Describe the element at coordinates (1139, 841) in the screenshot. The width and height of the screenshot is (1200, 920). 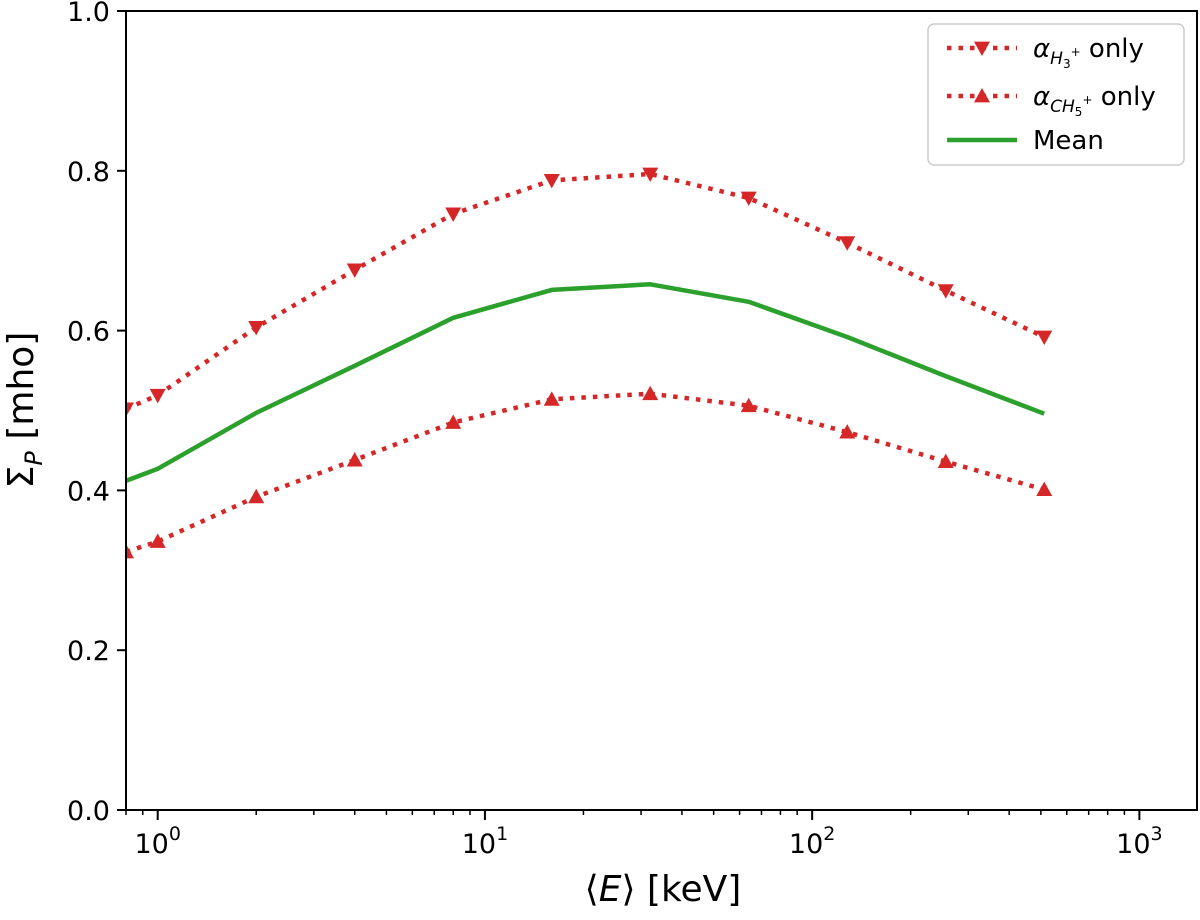
I see `x-tick-label-3: 10³` at that location.